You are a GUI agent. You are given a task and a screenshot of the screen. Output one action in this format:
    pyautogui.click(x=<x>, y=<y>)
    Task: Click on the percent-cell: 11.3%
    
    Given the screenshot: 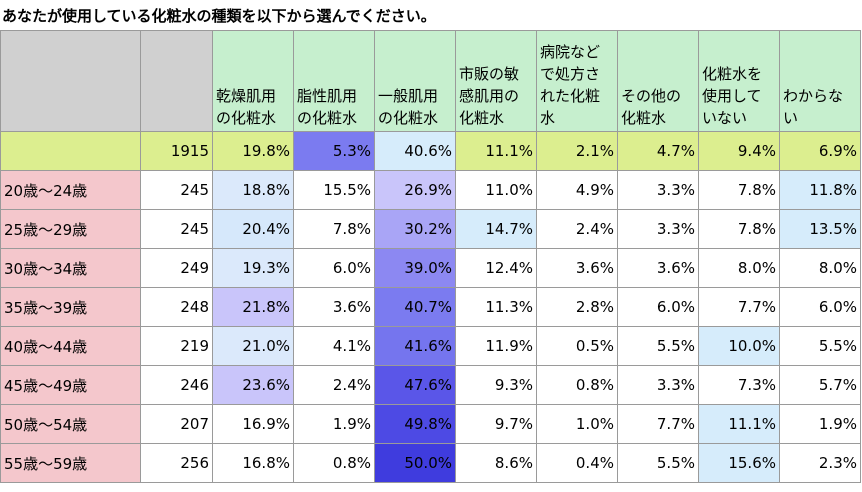 What is the action you would take?
    pyautogui.click(x=496, y=307)
    